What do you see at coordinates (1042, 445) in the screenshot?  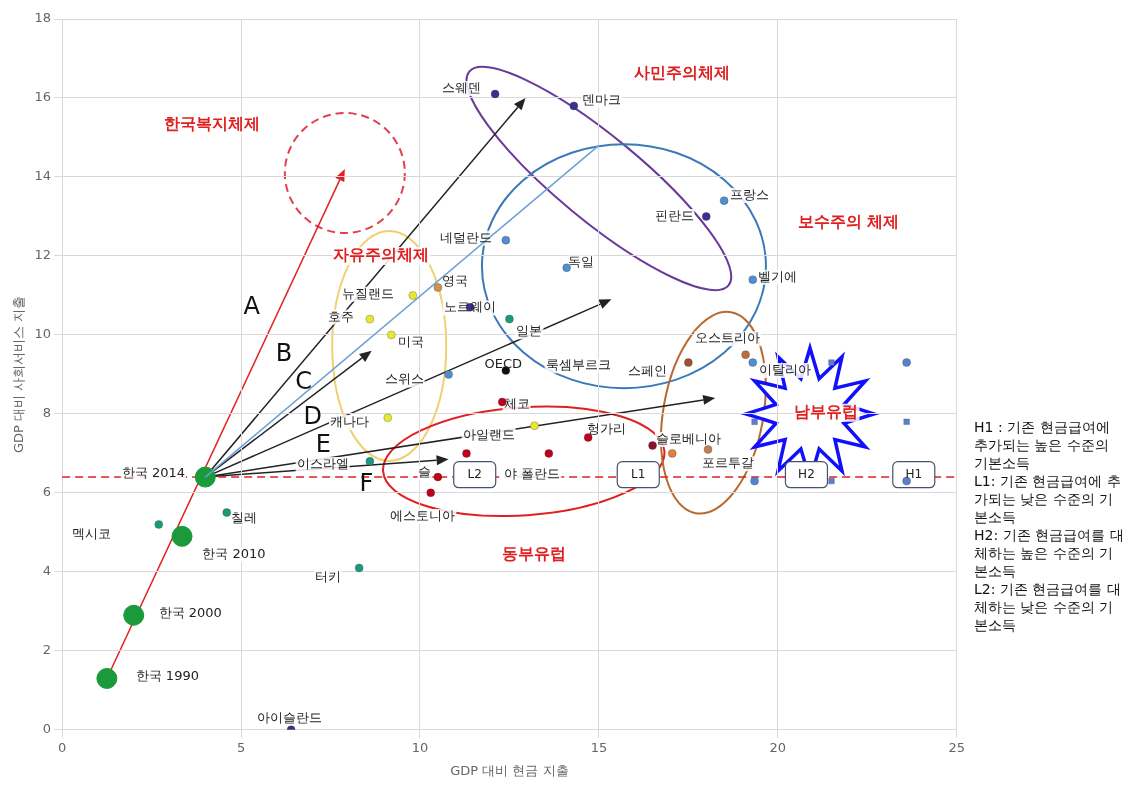 I see `text: H1 : 기존 현금급여에 추가되는 높은 수준의 기본소득` at bounding box center [1042, 445].